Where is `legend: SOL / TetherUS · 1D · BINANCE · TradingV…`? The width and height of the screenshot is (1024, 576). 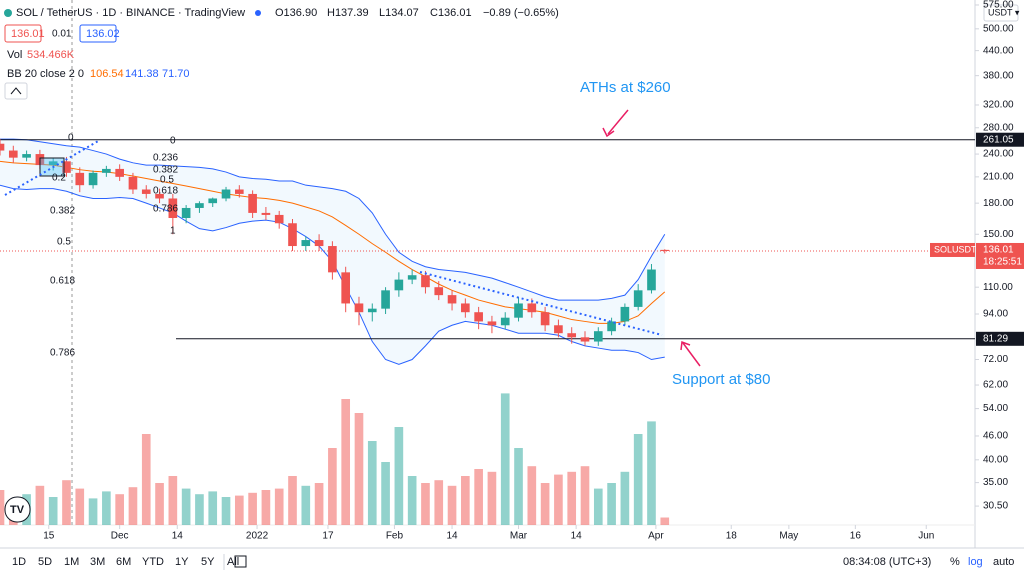 legend: SOL / TetherUS · 1D · BINANCE · TradingV… is located at coordinates (281, 53).